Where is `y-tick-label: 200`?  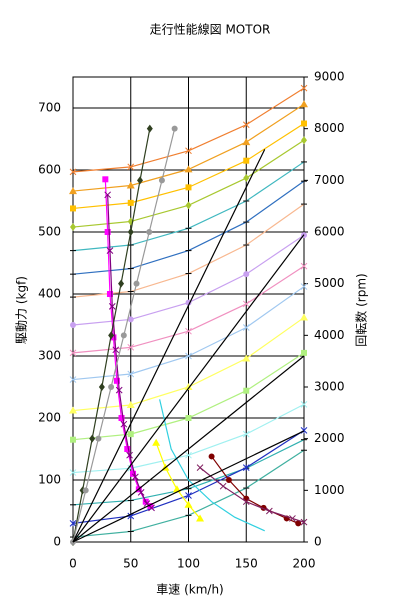 y-tick-label: 200 is located at coordinates (49, 418).